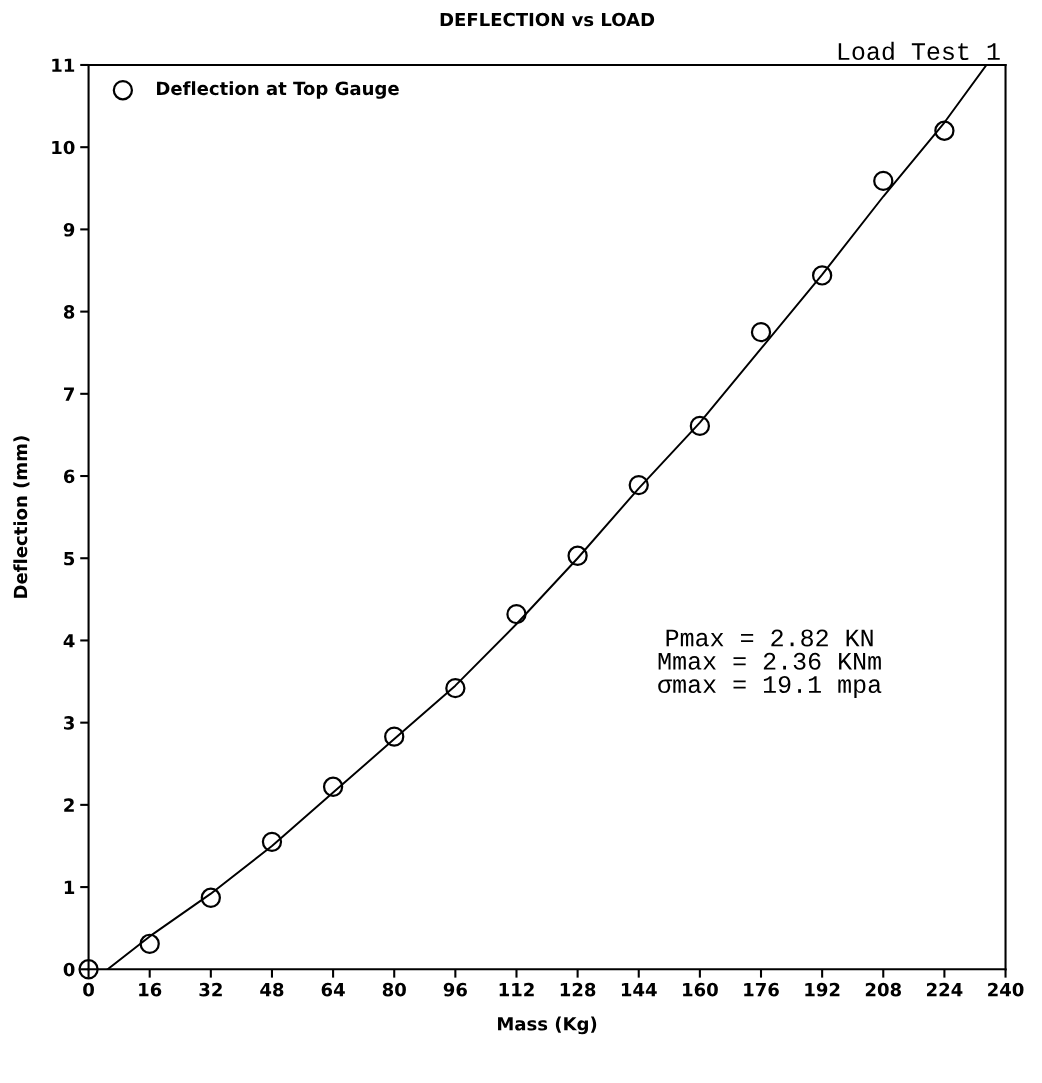 This screenshot has width=1042, height=1083. What do you see at coordinates (455, 989) in the screenshot?
I see `x-tick-label: 96` at bounding box center [455, 989].